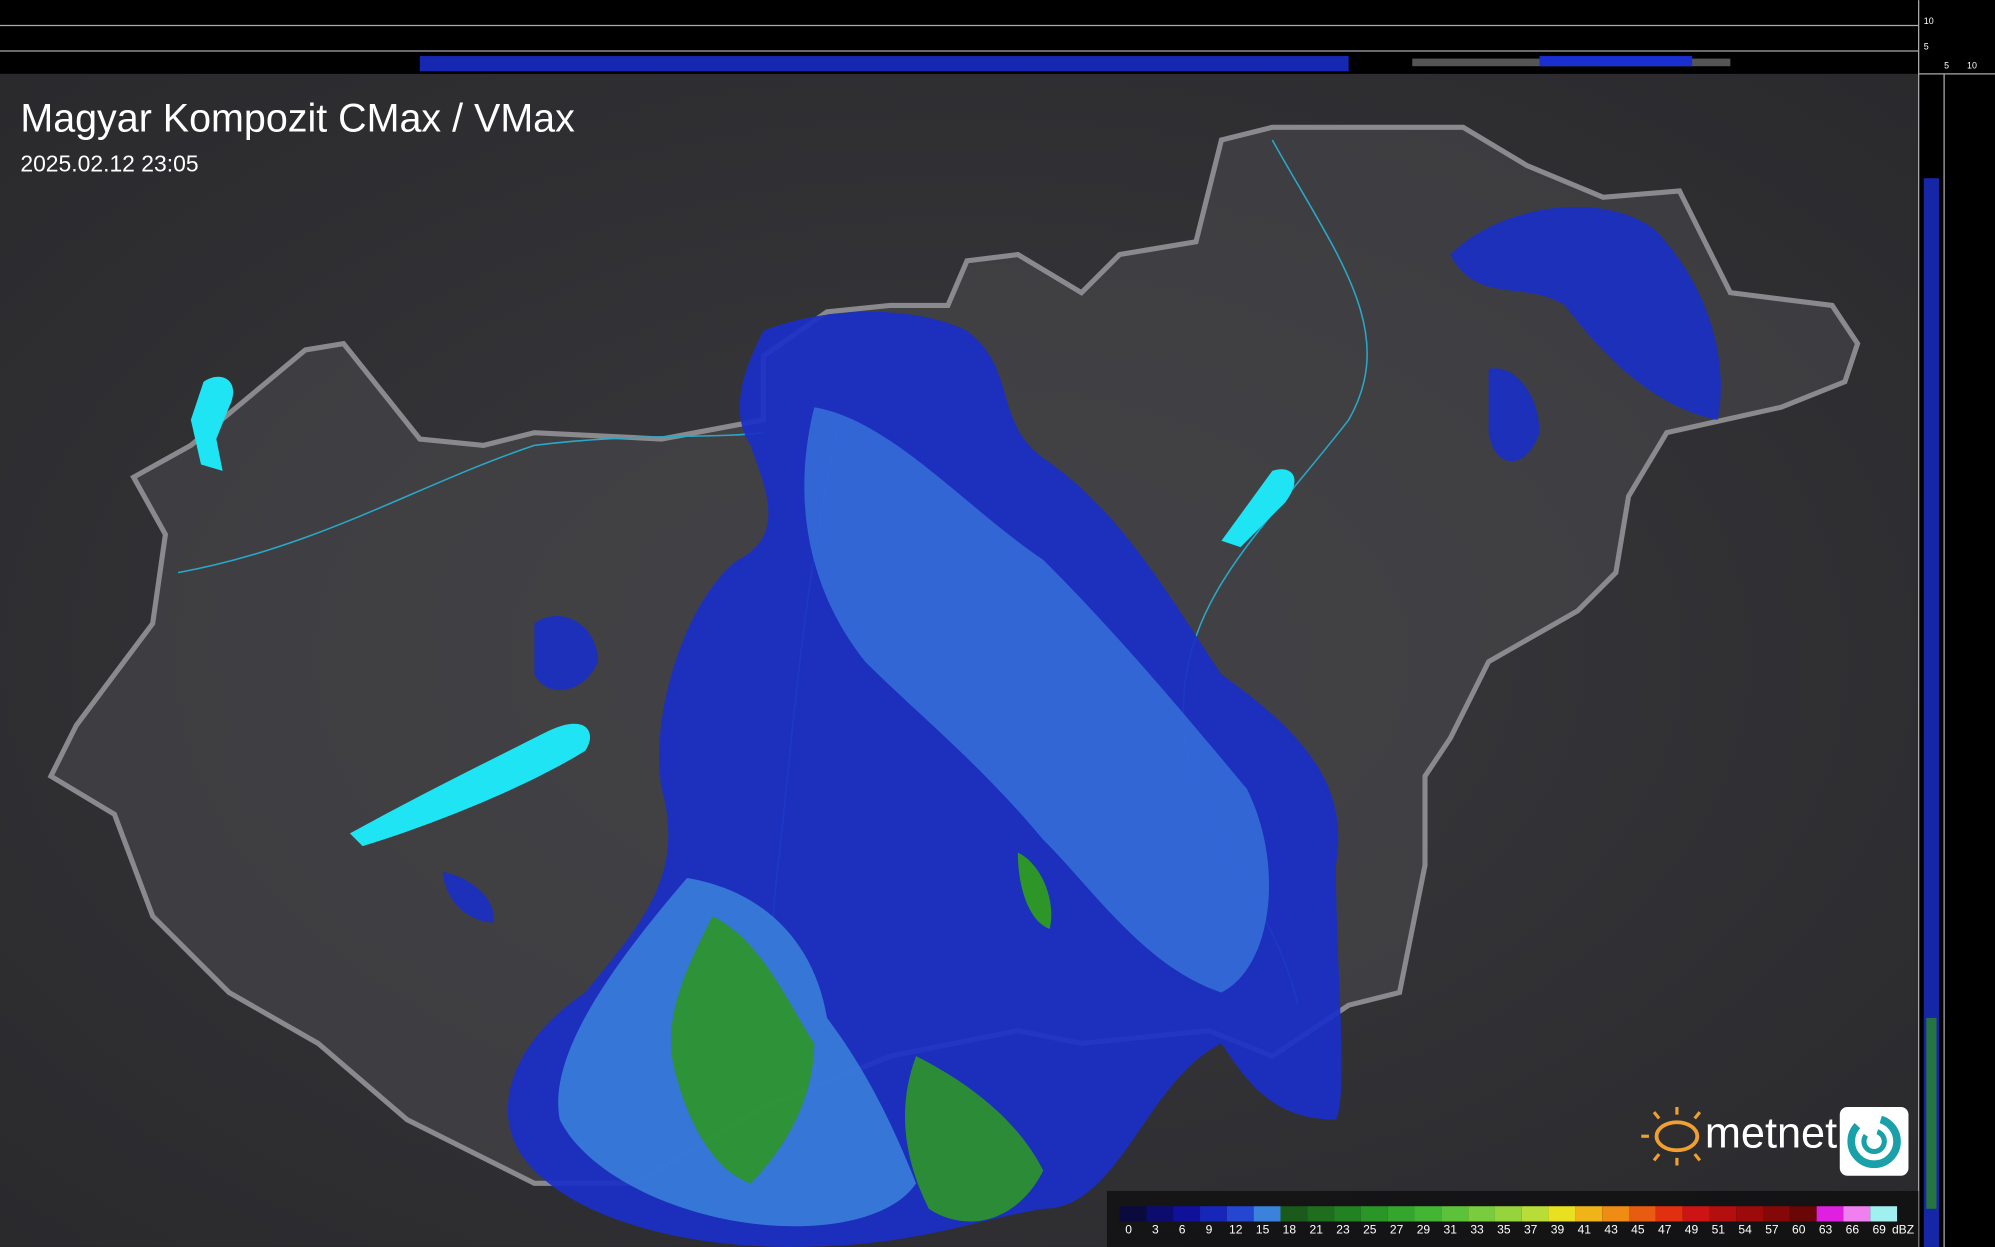 The width and height of the screenshot is (1995, 1247). I want to click on legend-label: 54, so click(1745, 1230).